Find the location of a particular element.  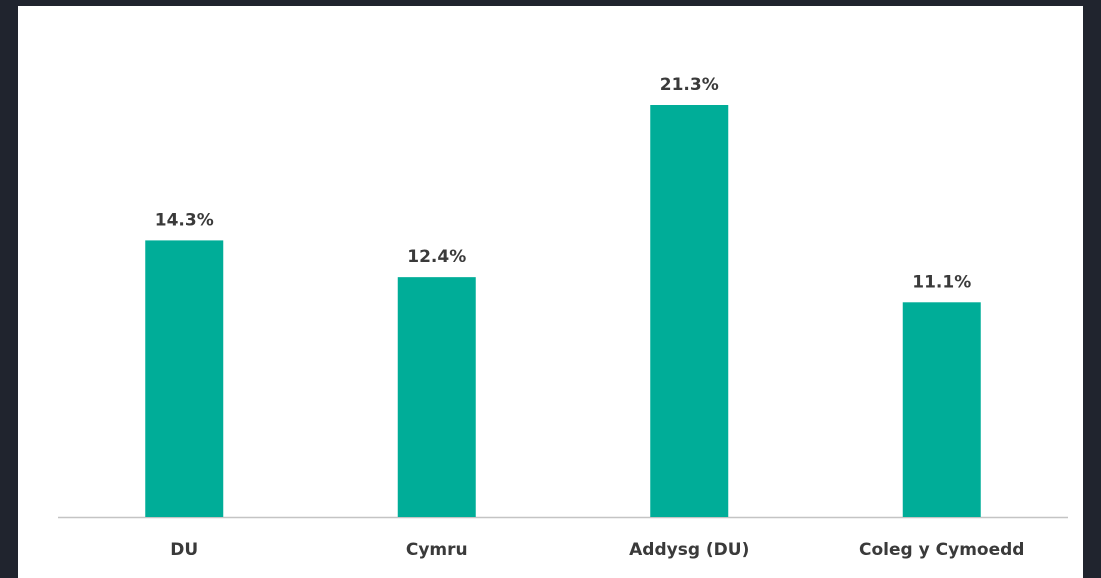

value-label: 12.4% is located at coordinates (436, 257).